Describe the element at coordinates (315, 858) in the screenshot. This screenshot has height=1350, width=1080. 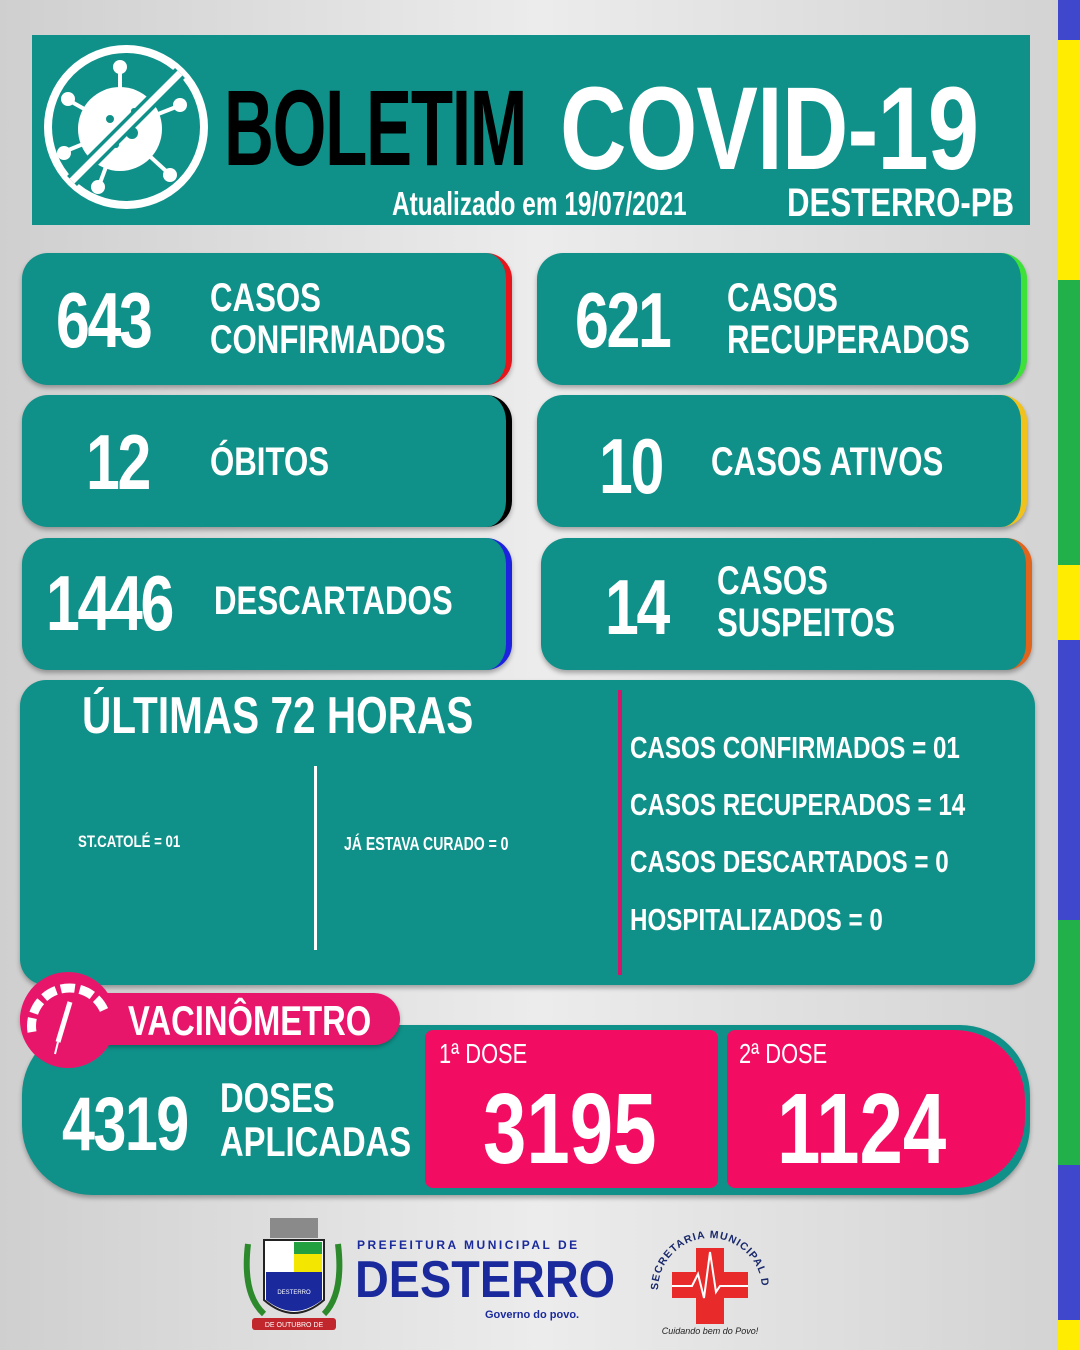
I see `divider` at that location.